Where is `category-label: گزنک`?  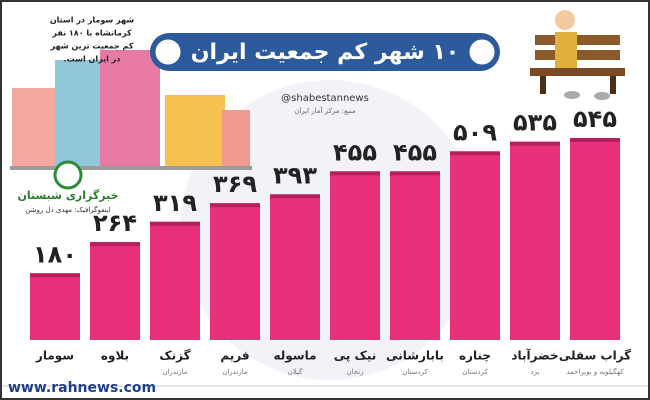 category-label: گزنک is located at coordinates (174, 356).